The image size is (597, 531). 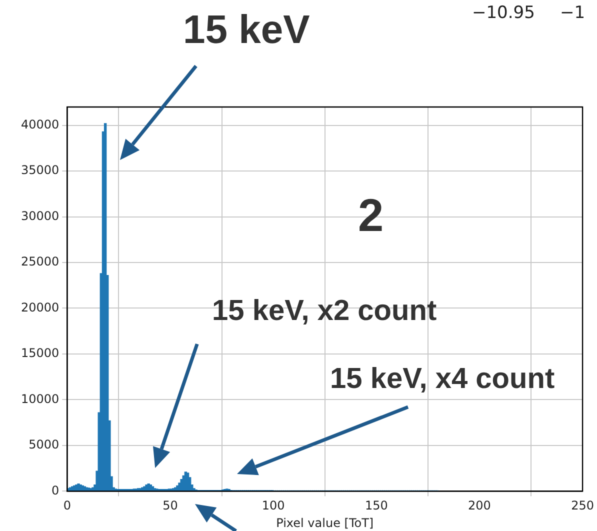 I want to click on annotation: 15 keV, x4 count, so click(x=442, y=379).